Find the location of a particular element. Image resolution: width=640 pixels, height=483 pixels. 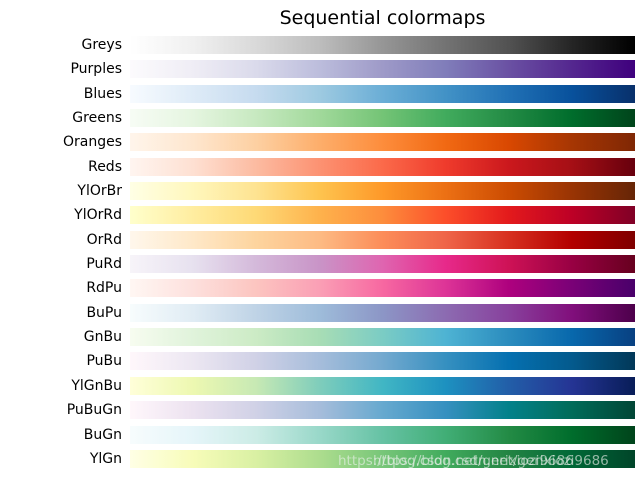

colormap-label: BuPu is located at coordinates (104, 312).